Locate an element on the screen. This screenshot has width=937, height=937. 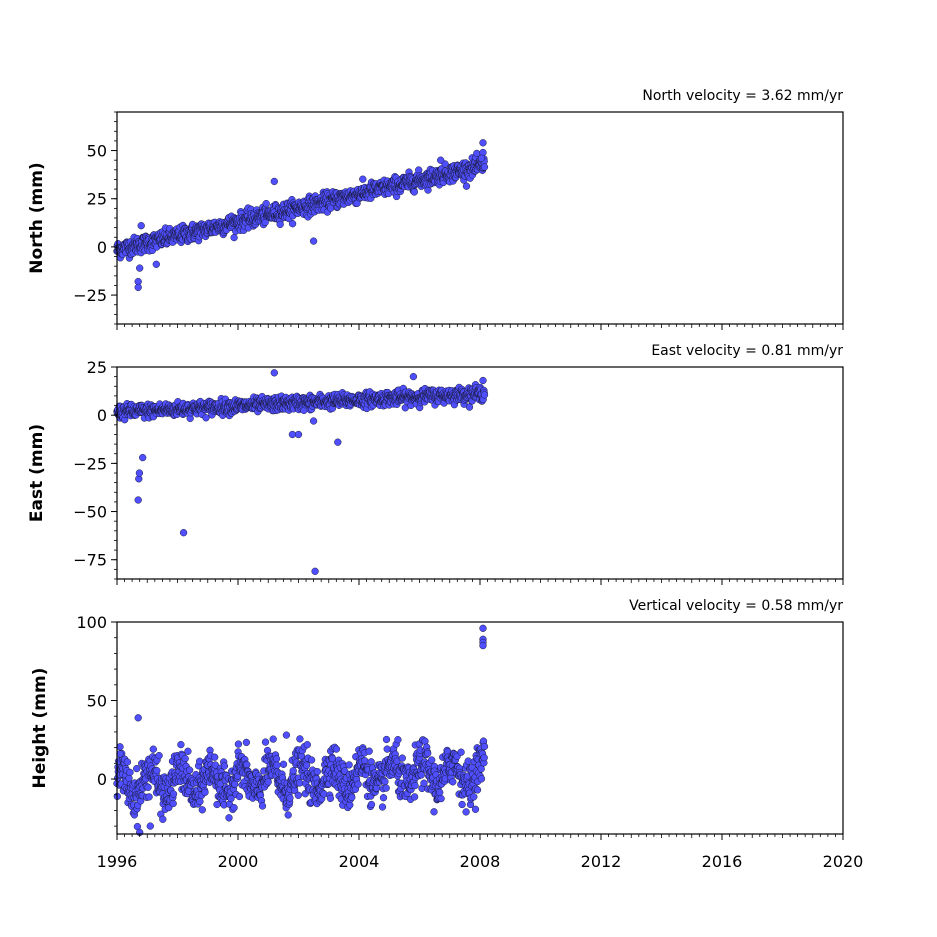
height-y-tick-label: 50 is located at coordinates (97, 701).